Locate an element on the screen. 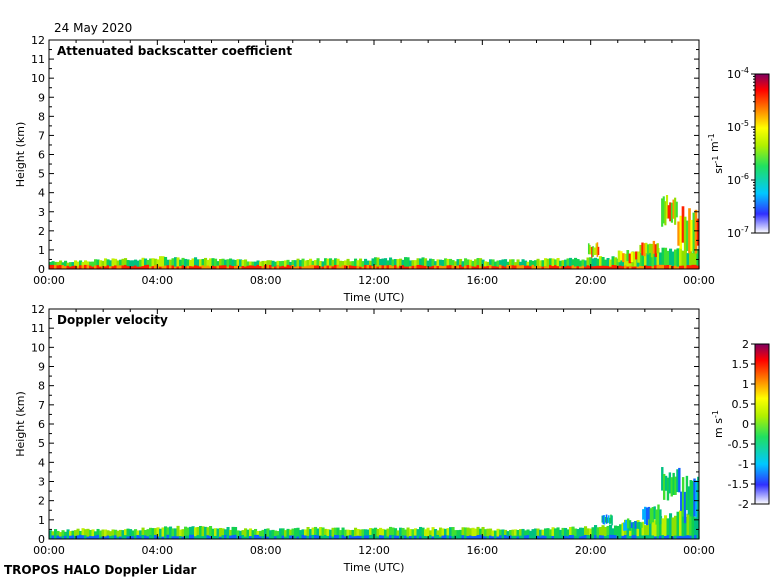 The image size is (780, 580). colorbar-tick-label: 10-6 is located at coordinates (738, 179).